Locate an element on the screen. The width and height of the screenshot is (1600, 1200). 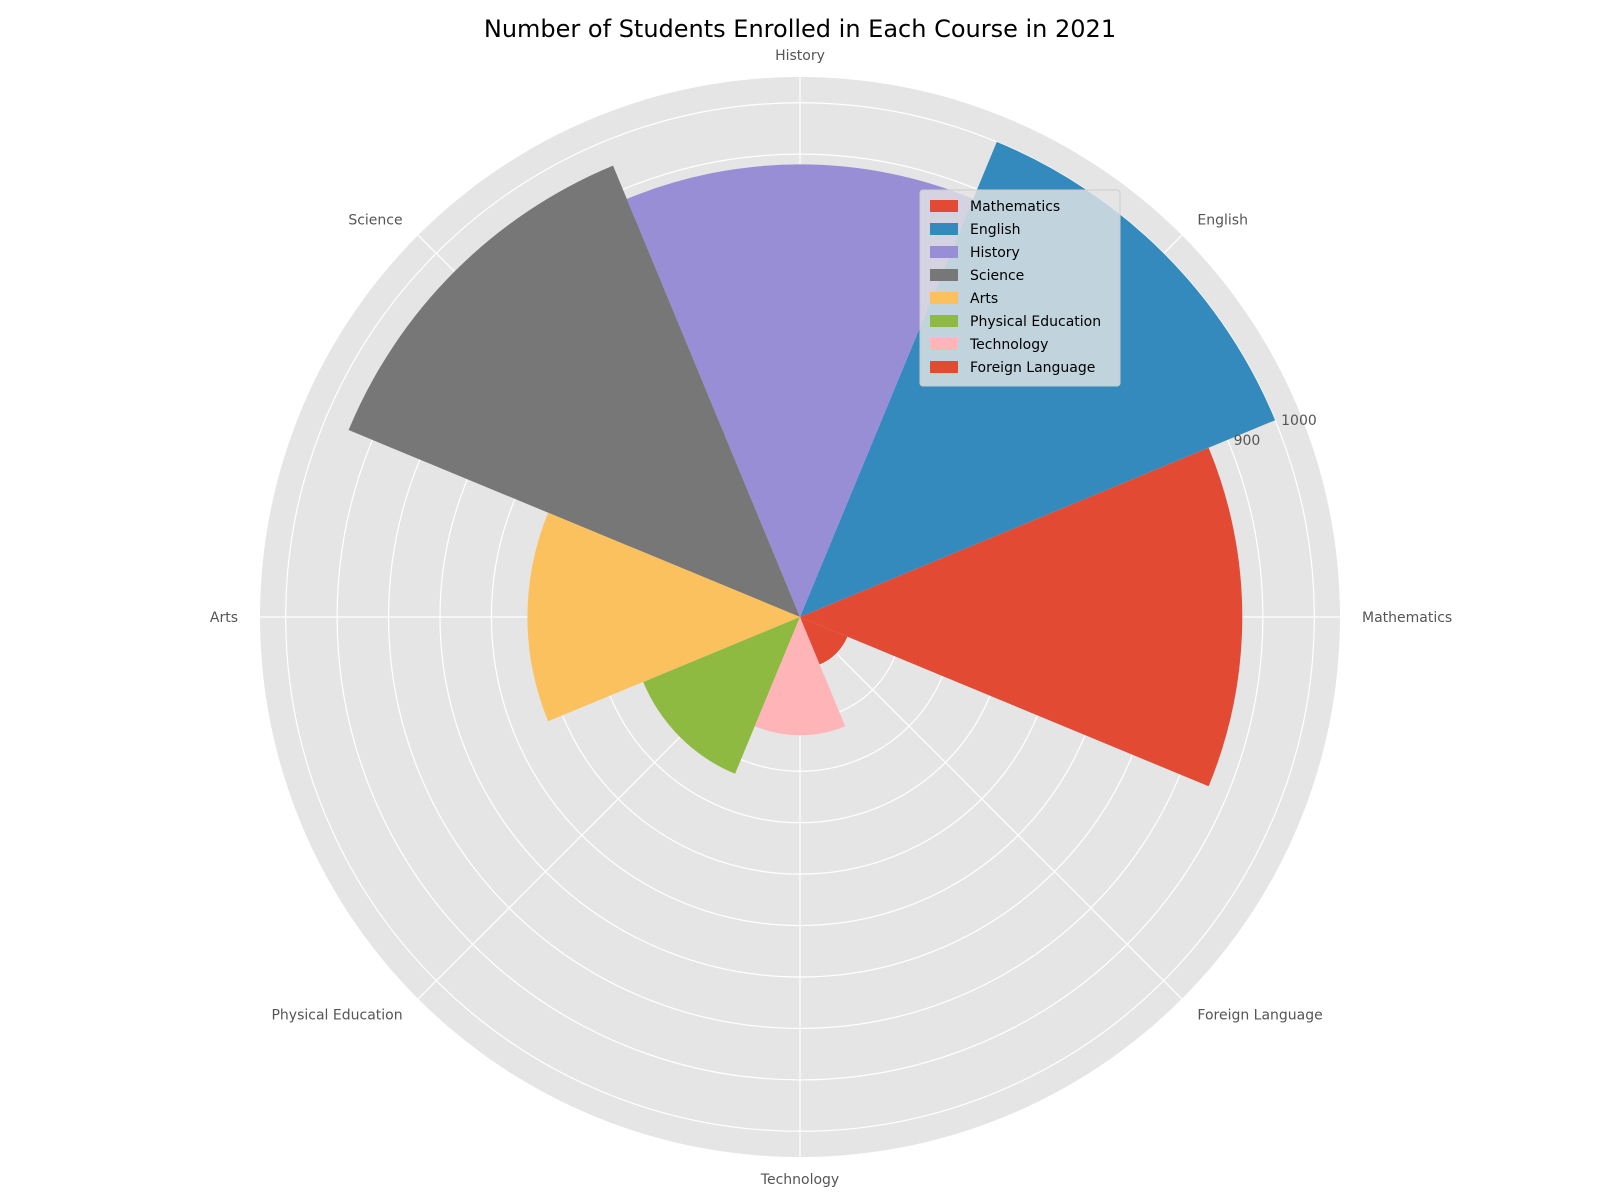
category-label: History is located at coordinates (800, 56).